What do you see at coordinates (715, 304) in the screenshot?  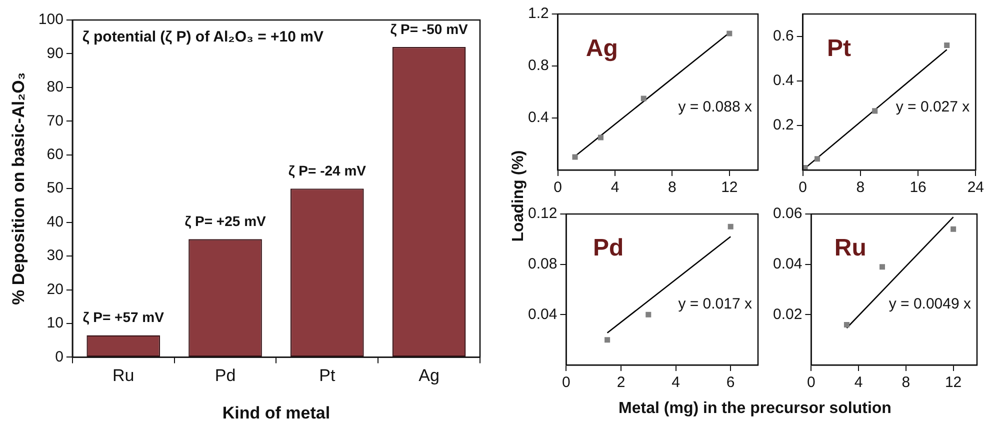 I see `annotation: y = 0.017 x` at bounding box center [715, 304].